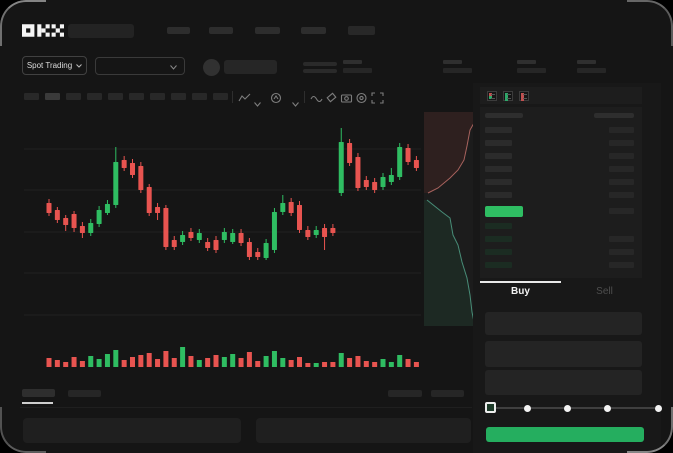 The width and height of the screenshot is (673, 453). I want to click on top-navigation-bar, so click(336, 24).